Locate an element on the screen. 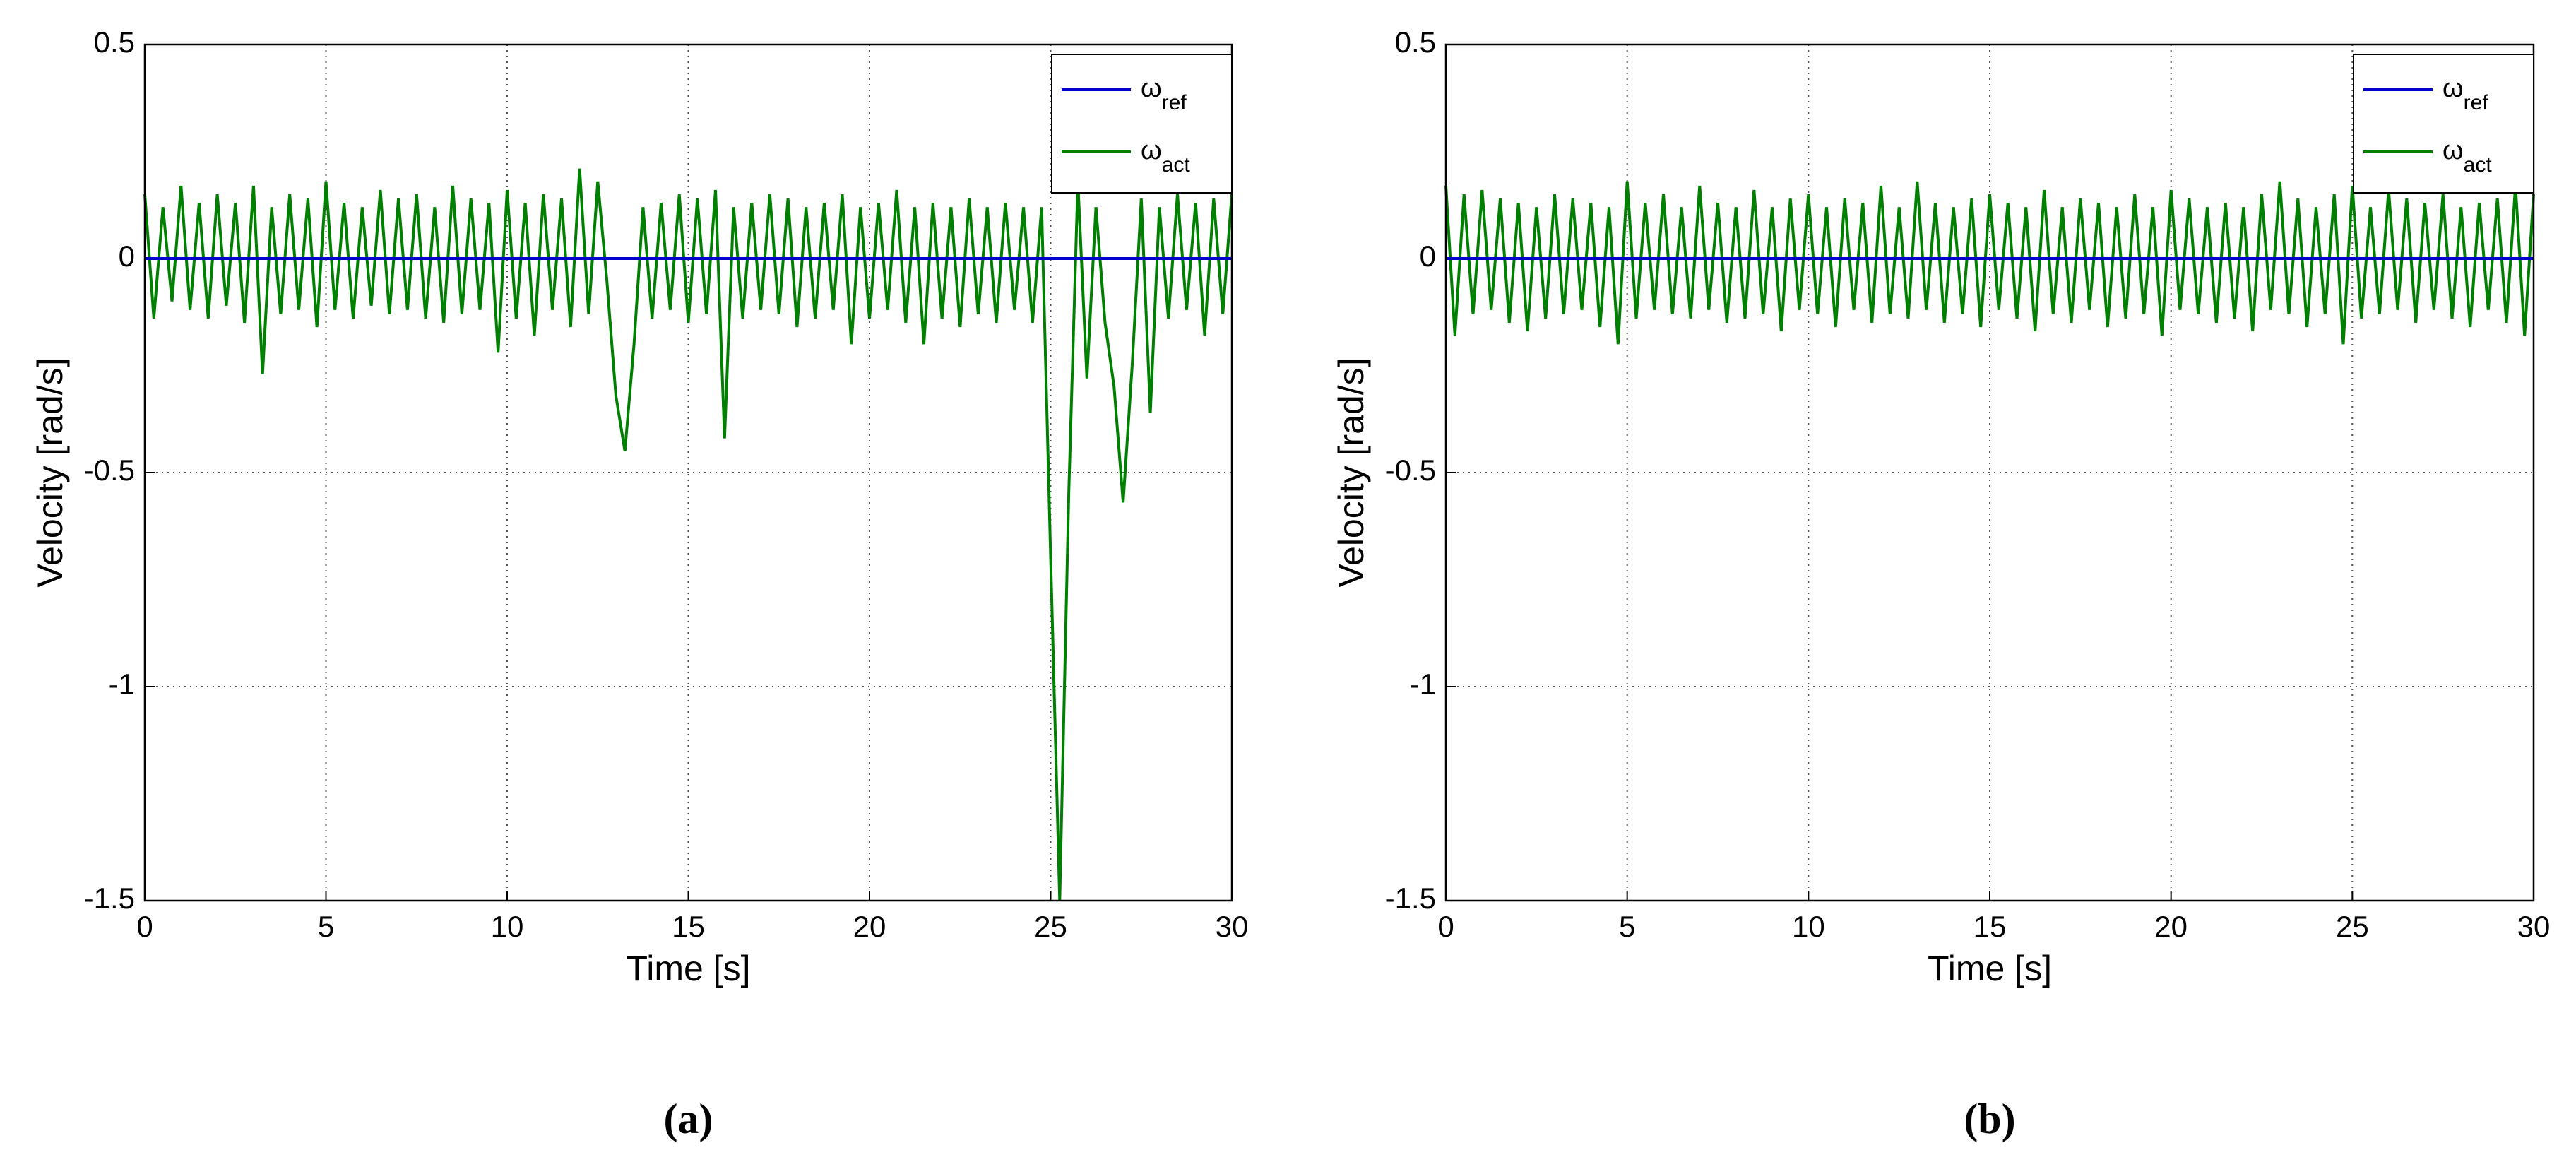 This screenshot has height=1174, width=2576. panel-label: (a) is located at coordinates (688, 1119).